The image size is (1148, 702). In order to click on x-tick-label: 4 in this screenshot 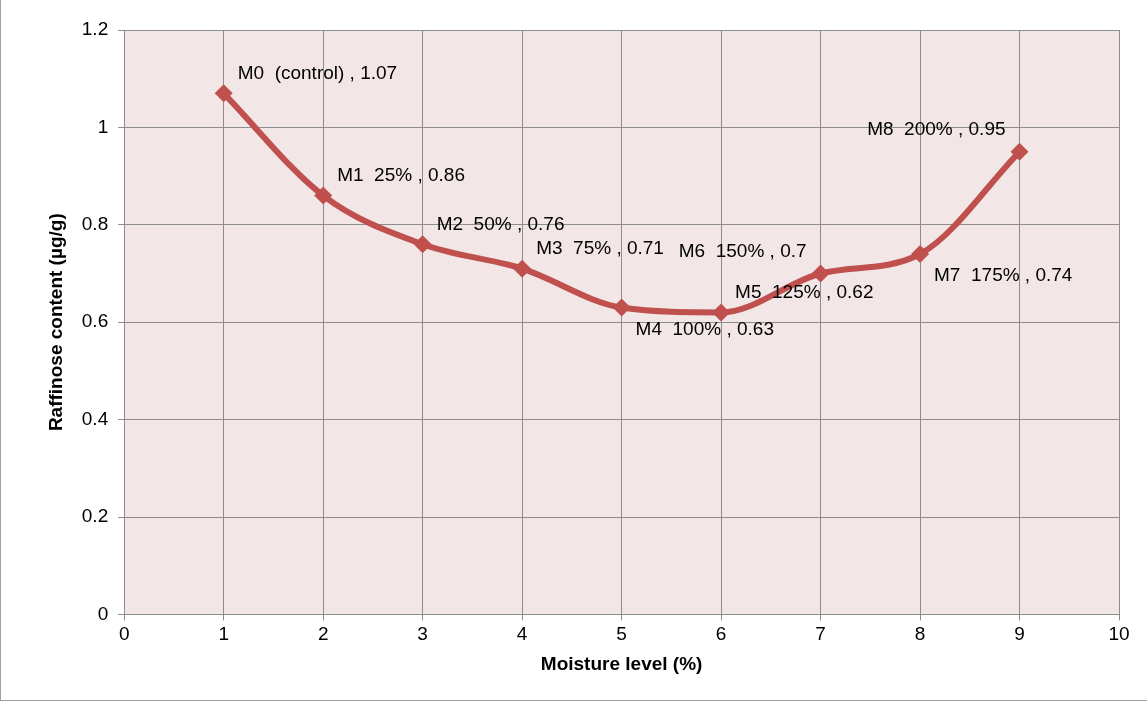, I will do `click(522, 634)`.